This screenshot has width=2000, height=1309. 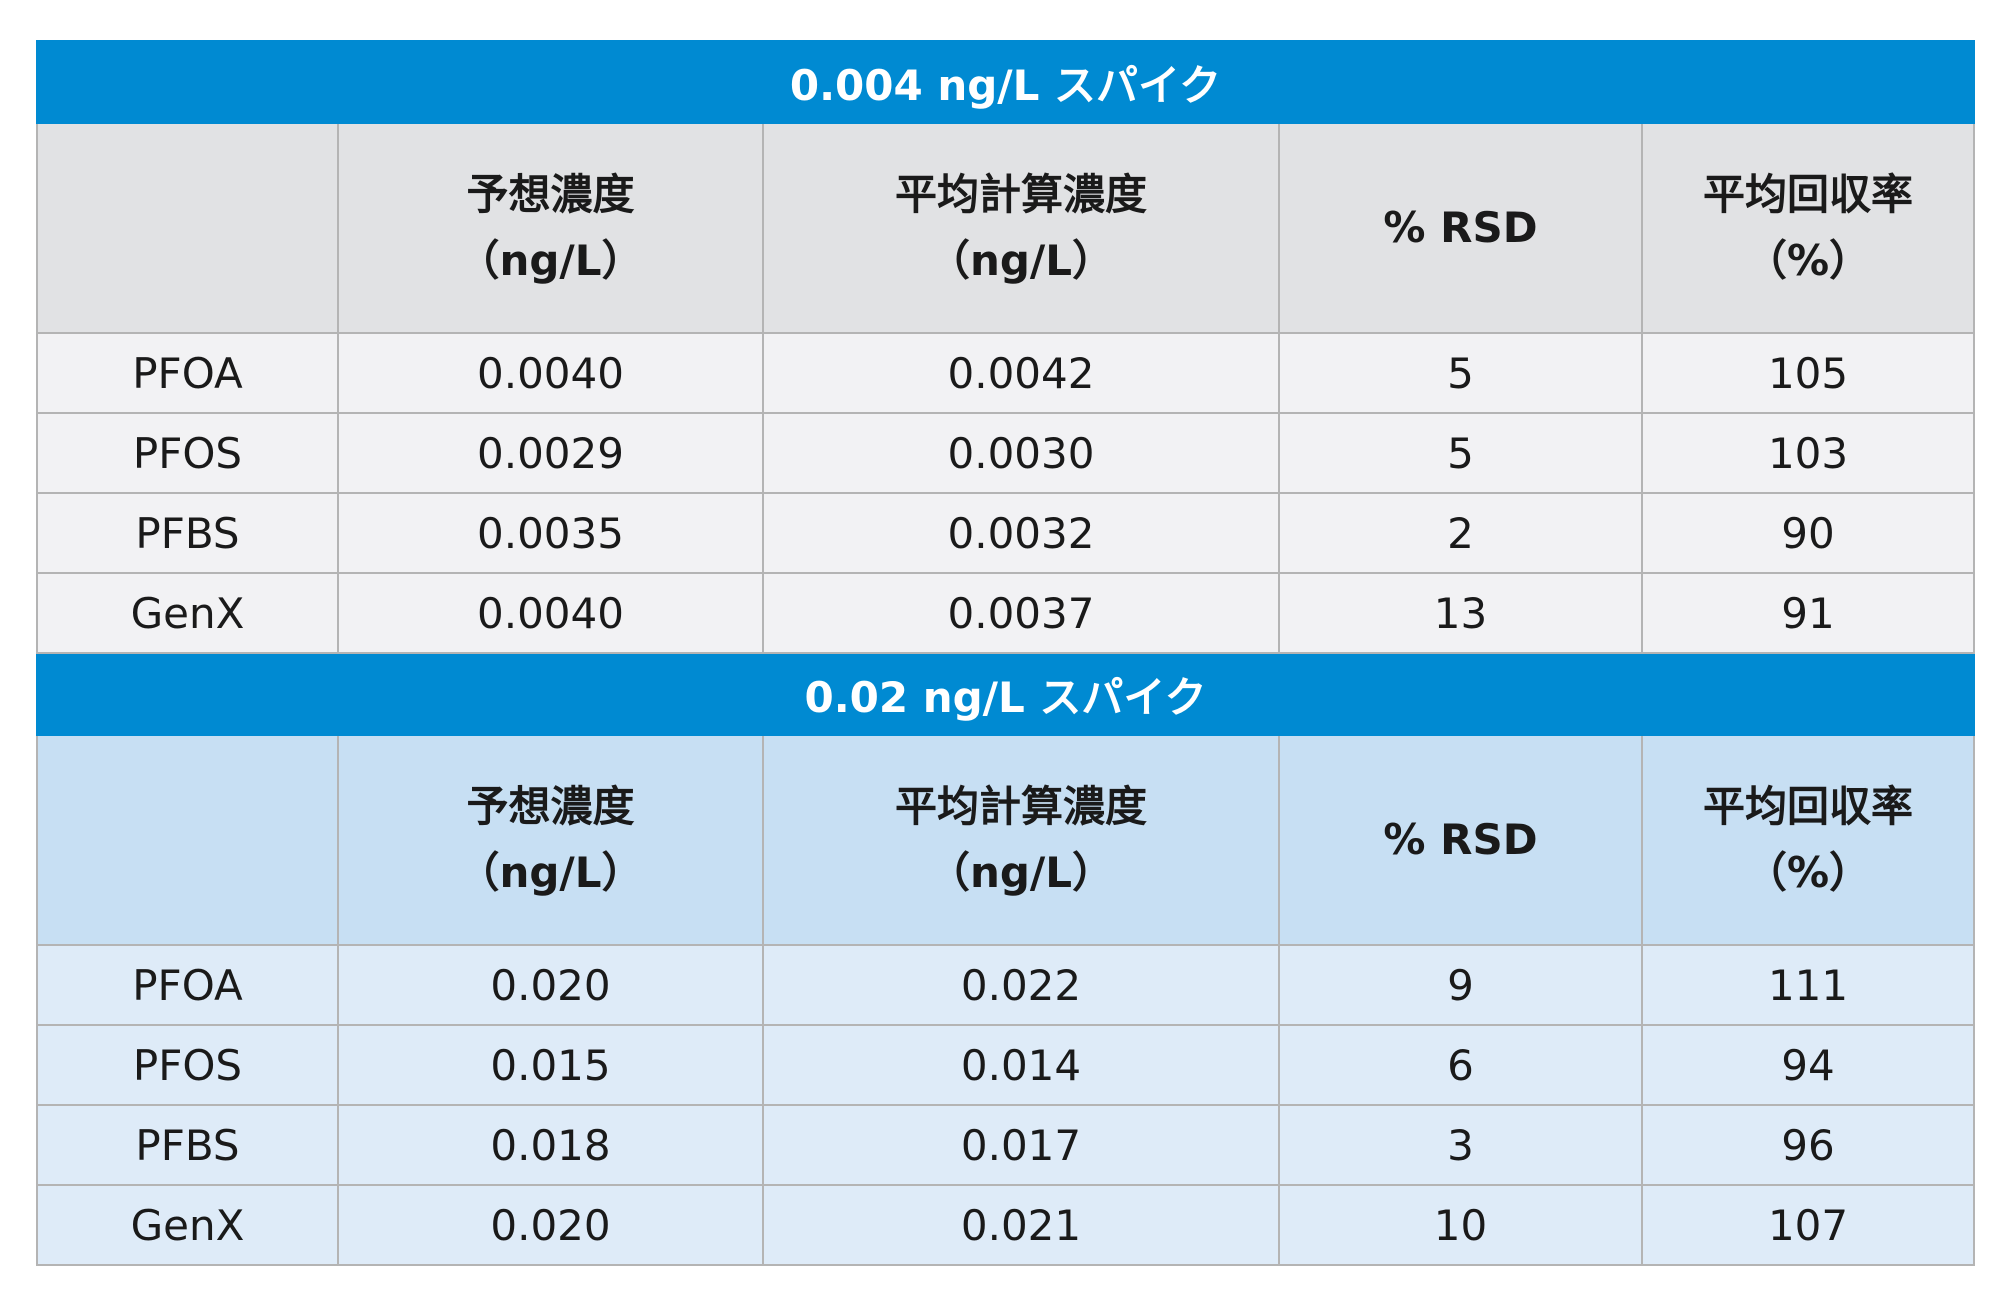 What do you see at coordinates (1021, 1065) in the screenshot?
I see `cell-mean-calc: 0.014` at bounding box center [1021, 1065].